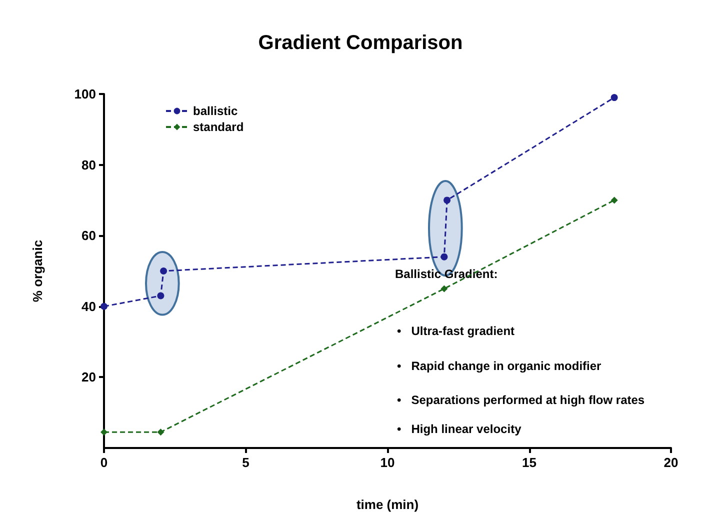 This screenshot has width=721, height=519. What do you see at coordinates (529, 462) in the screenshot?
I see `x-tick-label: 15` at bounding box center [529, 462].